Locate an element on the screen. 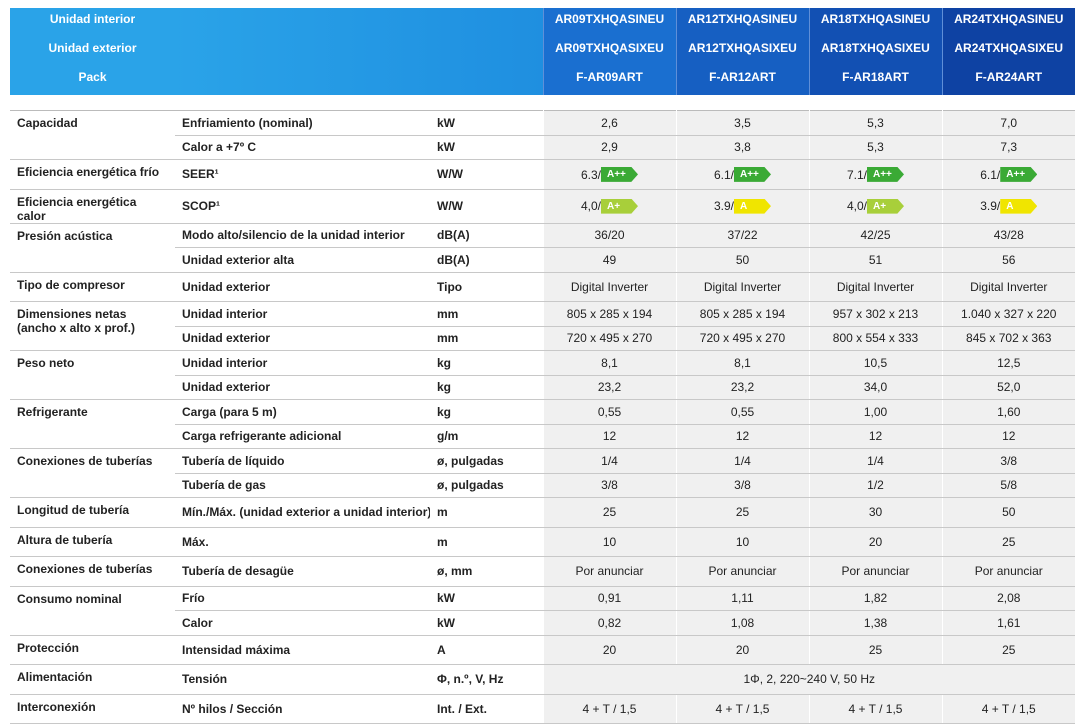 The image size is (1085, 724). value-cell: 8,1 is located at coordinates (609, 363).